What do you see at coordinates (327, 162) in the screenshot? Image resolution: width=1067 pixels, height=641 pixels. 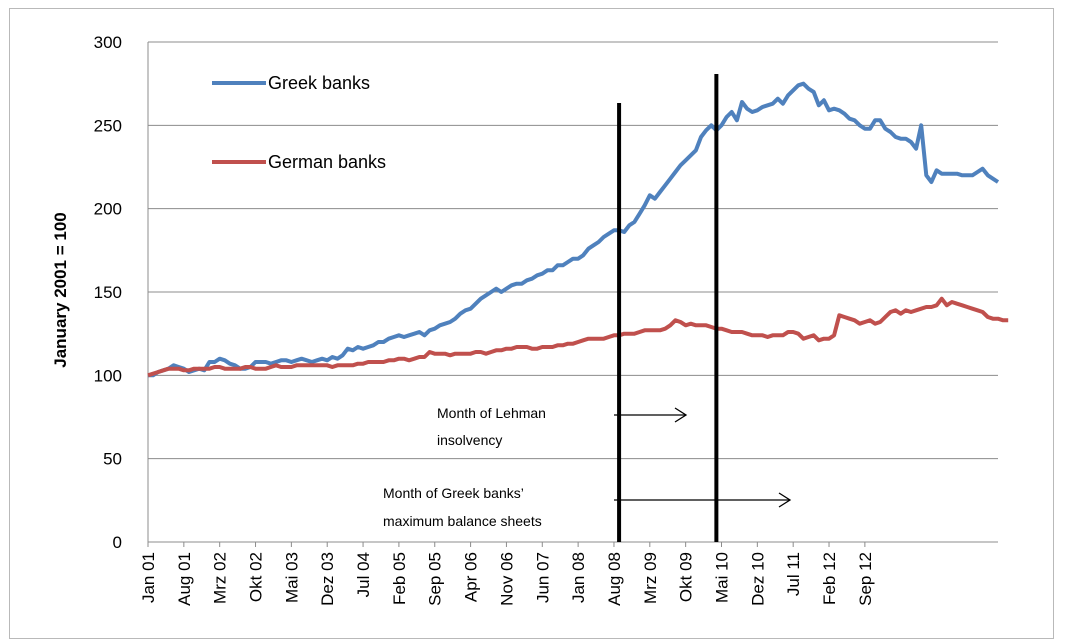 I see `legend-label-german: German banks` at bounding box center [327, 162].